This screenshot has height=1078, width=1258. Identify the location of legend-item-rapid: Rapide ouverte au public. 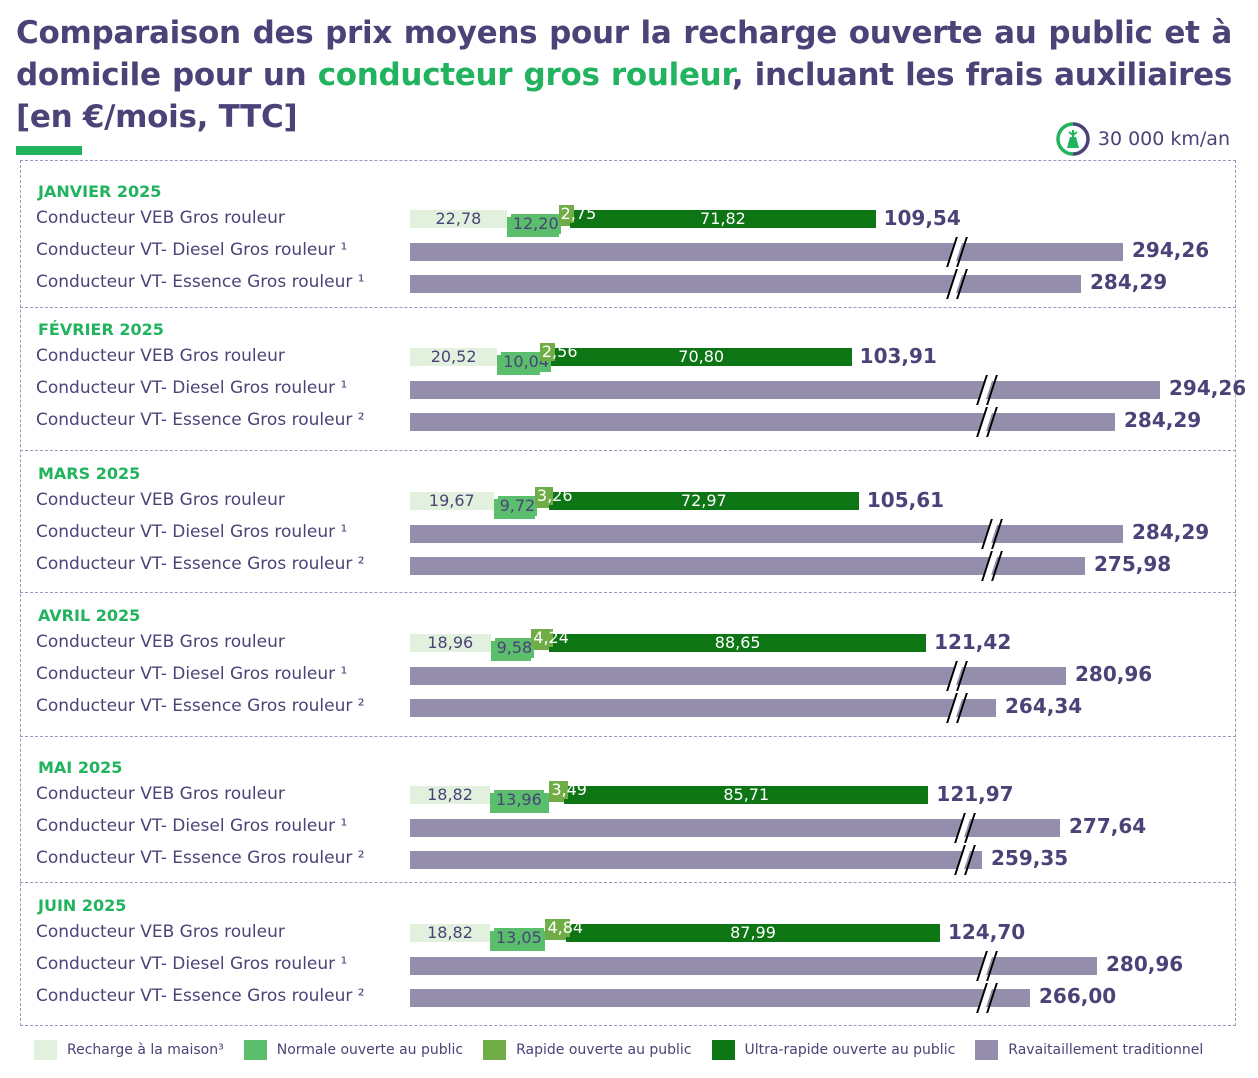
(587, 1050).